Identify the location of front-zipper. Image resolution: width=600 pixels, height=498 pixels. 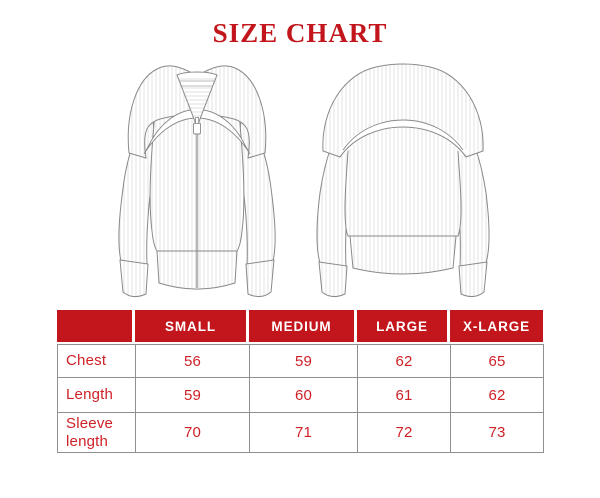
(197, 202).